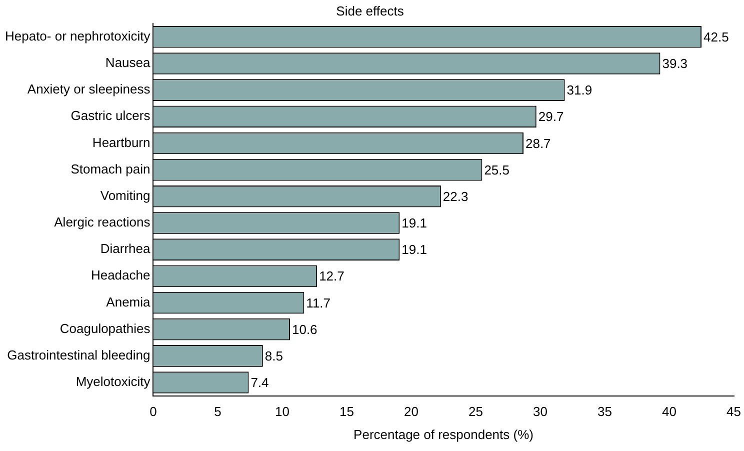 The height and width of the screenshot is (451, 744). I want to click on x-tick-label: 45, so click(734, 412).